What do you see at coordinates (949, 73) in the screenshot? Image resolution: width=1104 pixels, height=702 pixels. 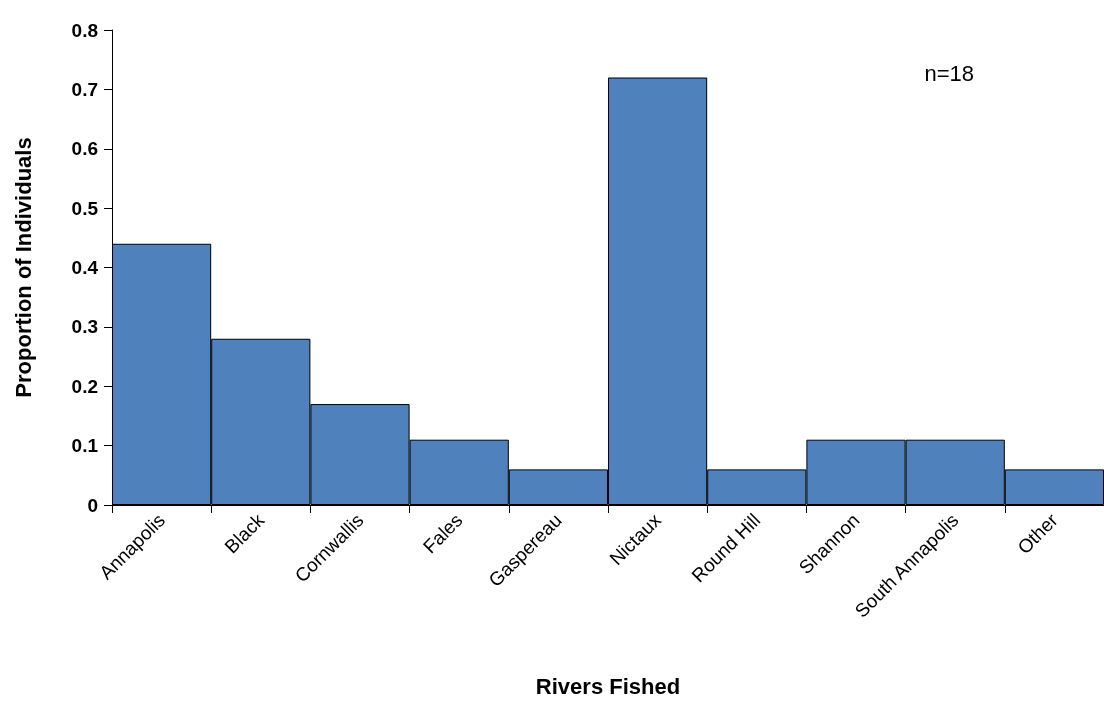 I see `annotation: n=18` at bounding box center [949, 73].